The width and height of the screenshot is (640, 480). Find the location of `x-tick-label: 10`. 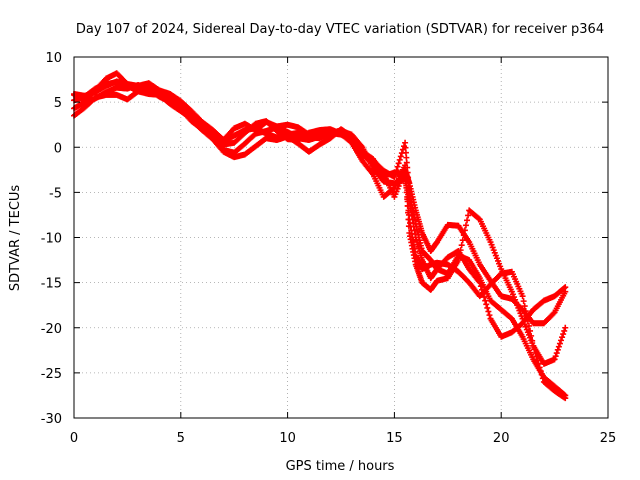

x-tick-label: 10 is located at coordinates (287, 438).